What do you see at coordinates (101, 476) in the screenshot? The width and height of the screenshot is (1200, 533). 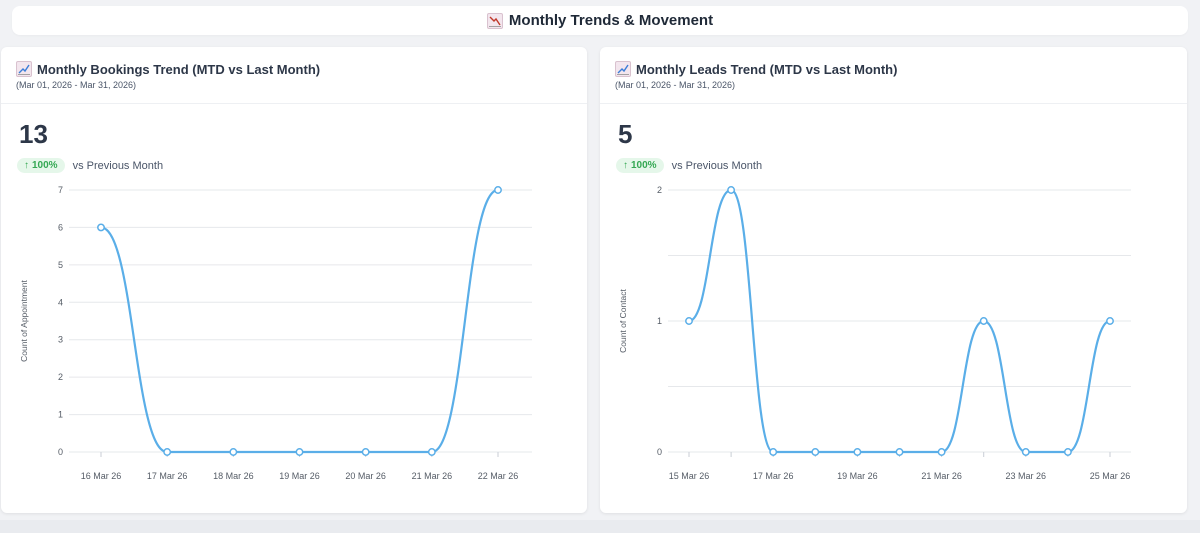 I see `x-tick-label: 16 Mar 26` at bounding box center [101, 476].